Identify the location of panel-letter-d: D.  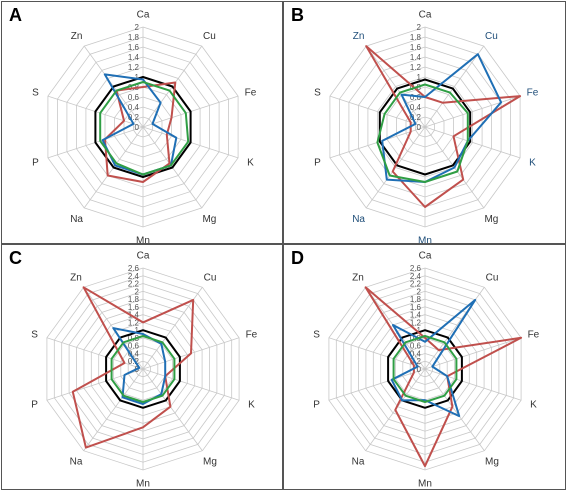
(297, 258).